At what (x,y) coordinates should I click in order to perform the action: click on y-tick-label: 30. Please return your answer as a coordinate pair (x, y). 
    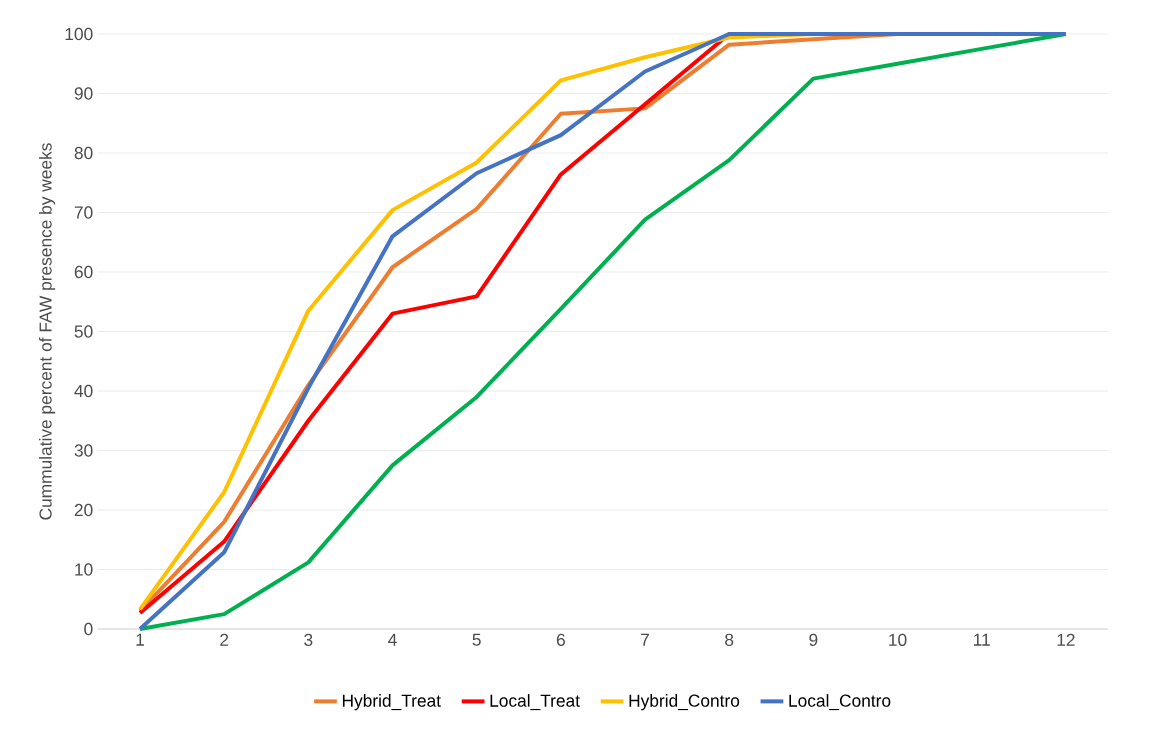
    Looking at the image, I should click on (83, 450).